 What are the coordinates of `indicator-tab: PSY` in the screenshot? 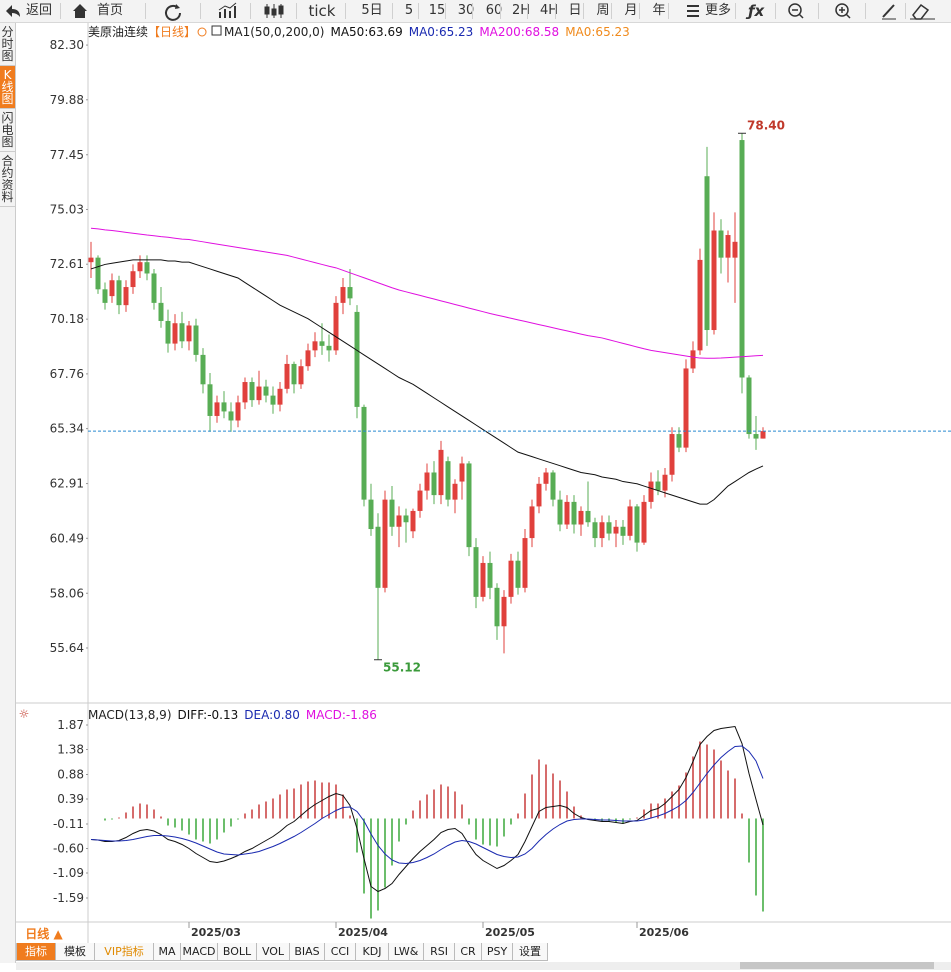 It's located at (497, 952).